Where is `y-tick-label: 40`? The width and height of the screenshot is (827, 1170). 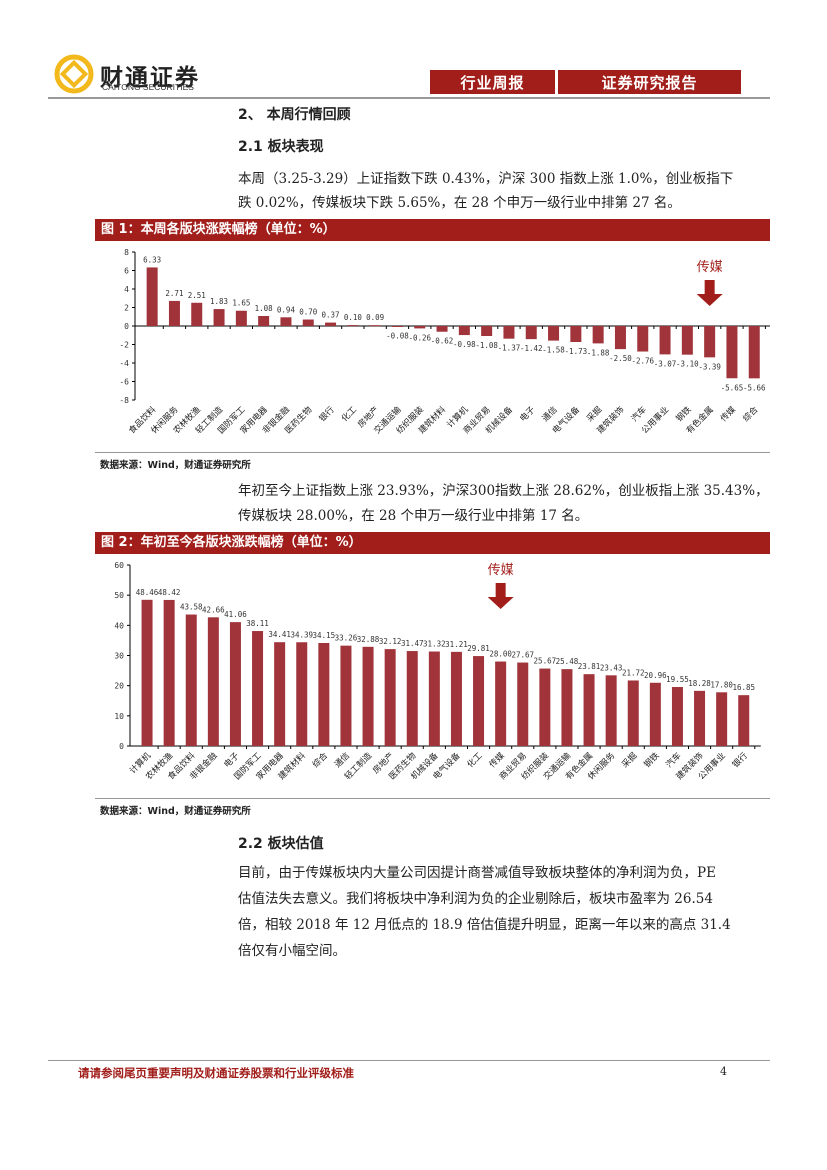 y-tick-label: 40 is located at coordinates (119, 625).